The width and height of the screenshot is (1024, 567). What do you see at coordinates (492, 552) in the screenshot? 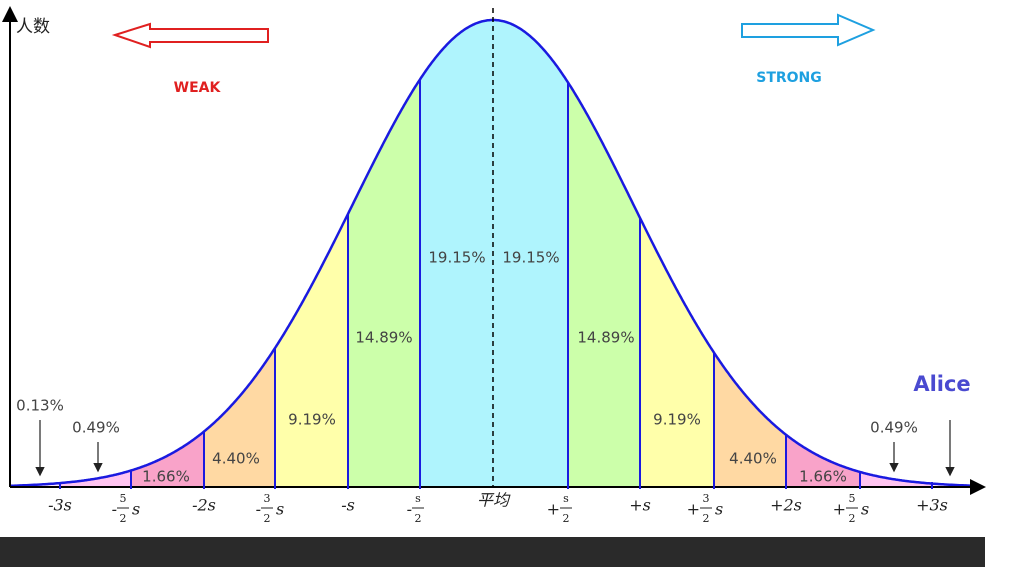
I see `bottom-bar` at bounding box center [492, 552].